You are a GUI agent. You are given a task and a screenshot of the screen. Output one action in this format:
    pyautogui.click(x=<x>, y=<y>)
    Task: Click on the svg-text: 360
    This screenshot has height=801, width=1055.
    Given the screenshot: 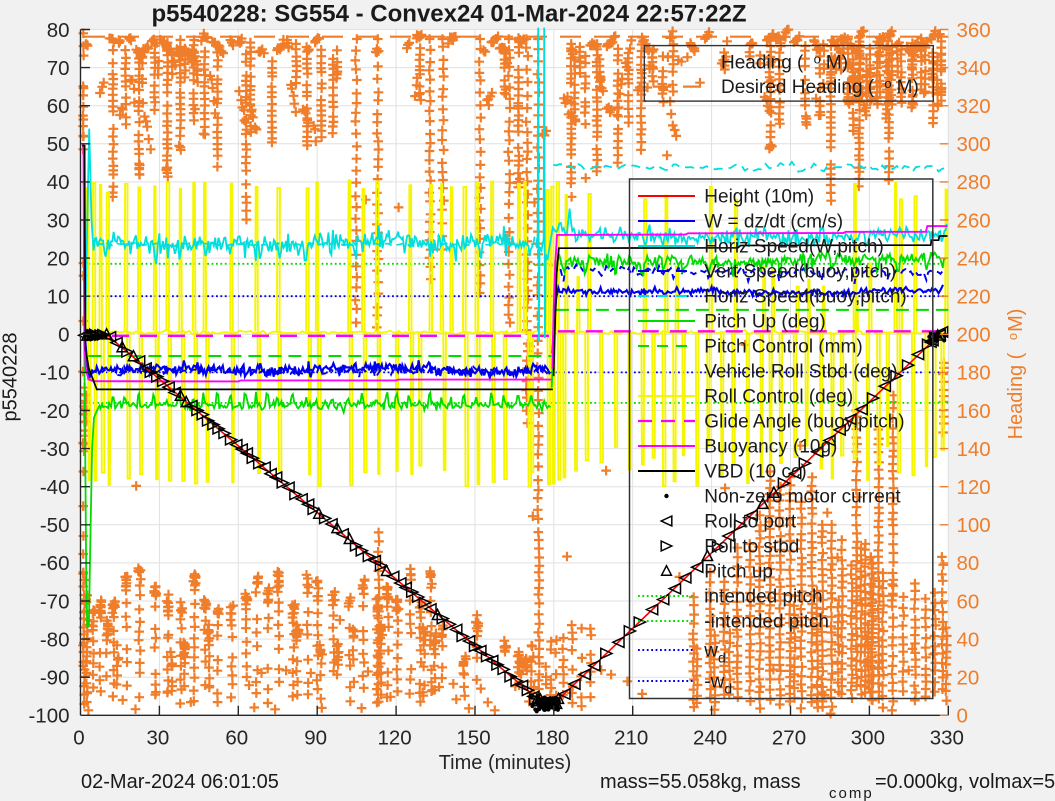 What is the action you would take?
    pyautogui.click(x=974, y=30)
    